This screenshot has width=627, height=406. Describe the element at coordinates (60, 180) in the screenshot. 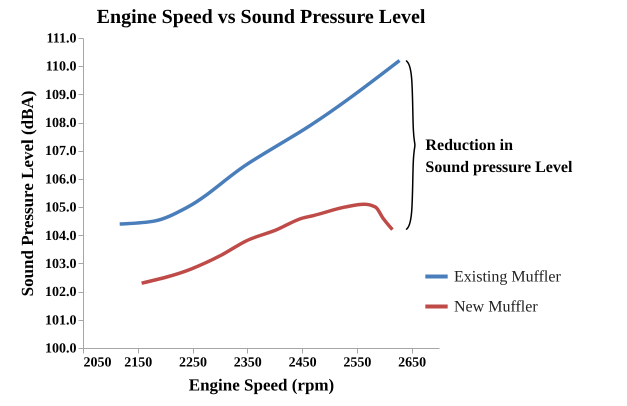

I see `y-tick-label: 106.0` at that location.